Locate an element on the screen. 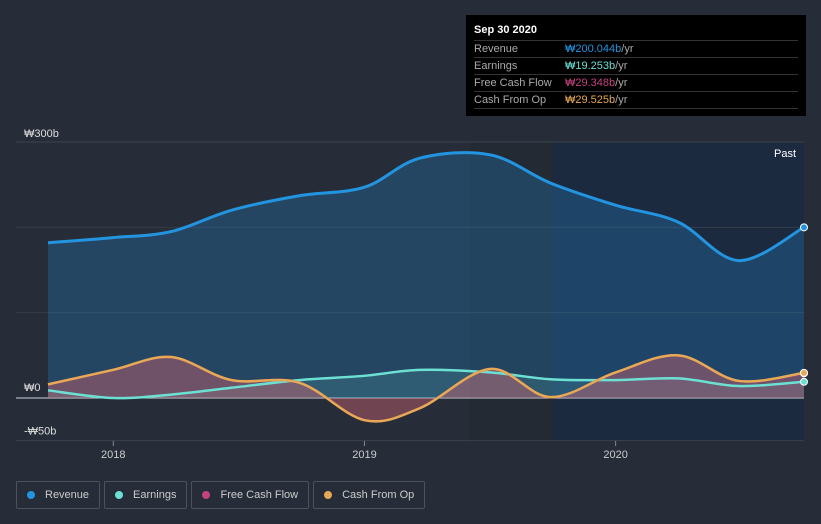 This screenshot has width=821, height=524. tooltip-value: ₩29.348b is located at coordinates (590, 83).